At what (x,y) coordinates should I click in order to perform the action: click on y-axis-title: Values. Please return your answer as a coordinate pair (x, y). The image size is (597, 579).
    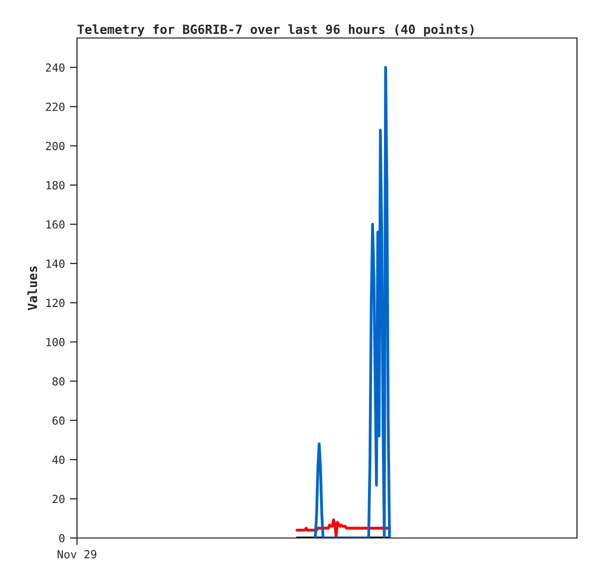
    Looking at the image, I should click on (32, 288).